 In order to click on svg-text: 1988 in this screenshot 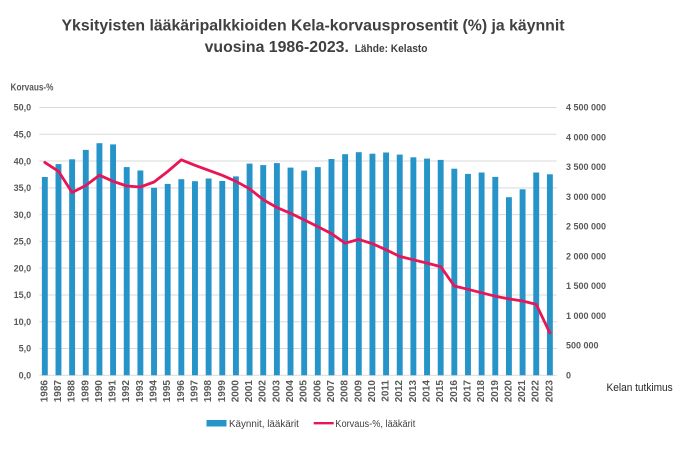, I will do `click(72, 391)`.